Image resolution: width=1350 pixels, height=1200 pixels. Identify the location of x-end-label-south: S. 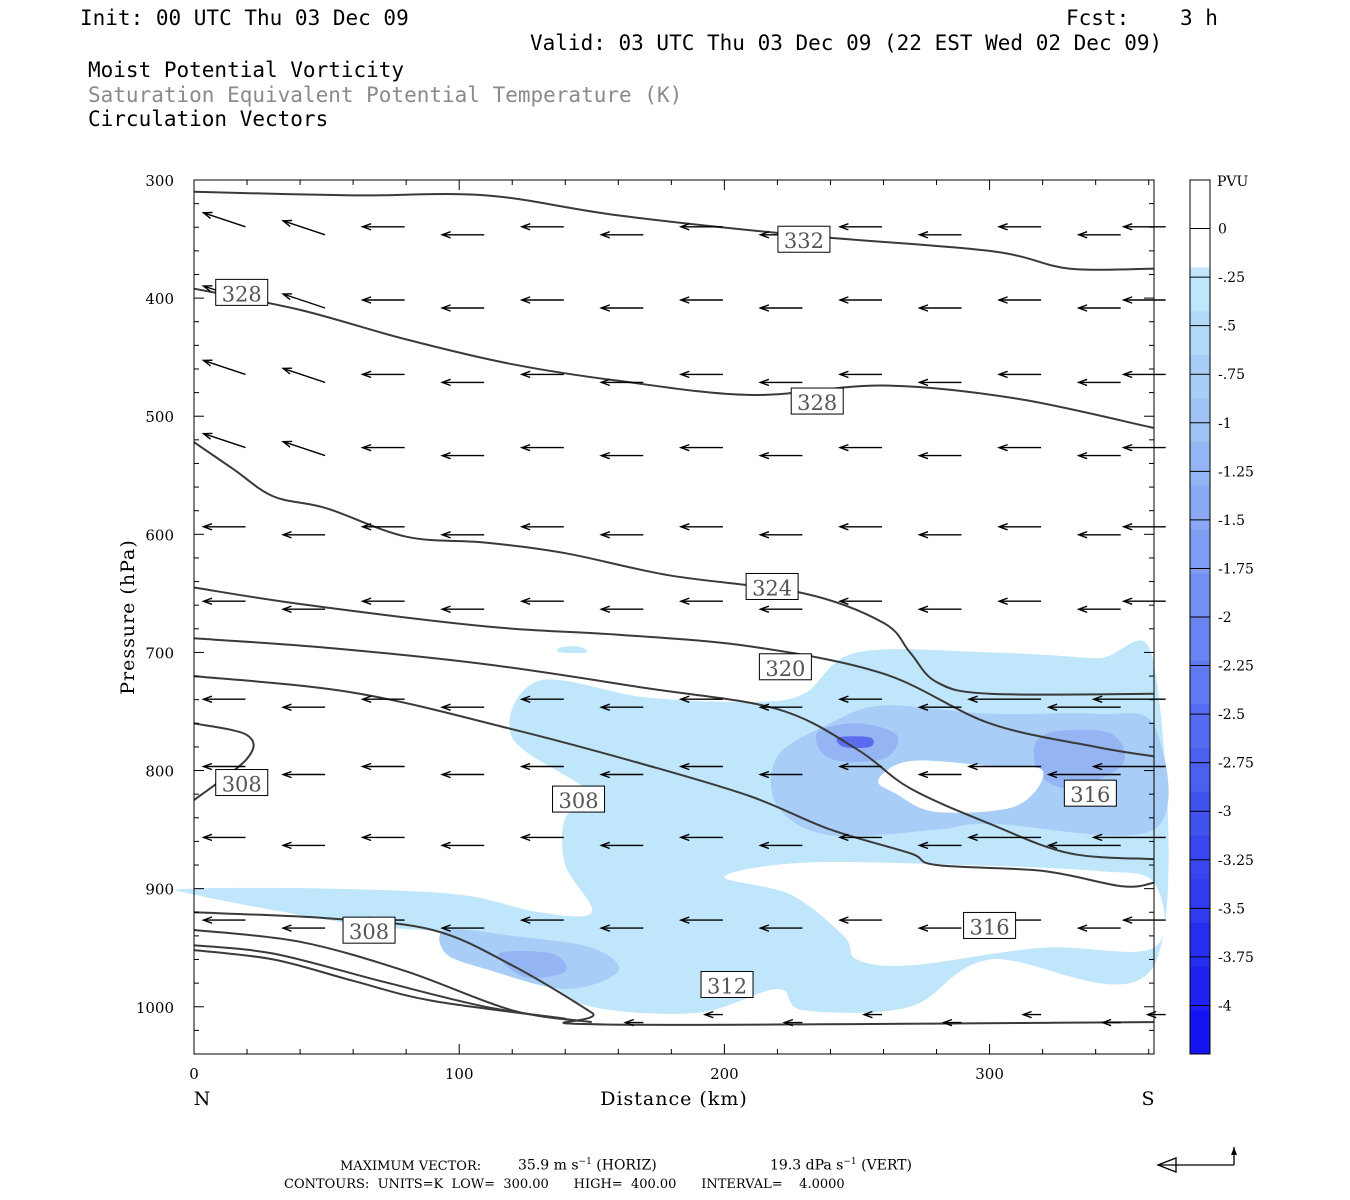
(1147, 1099).